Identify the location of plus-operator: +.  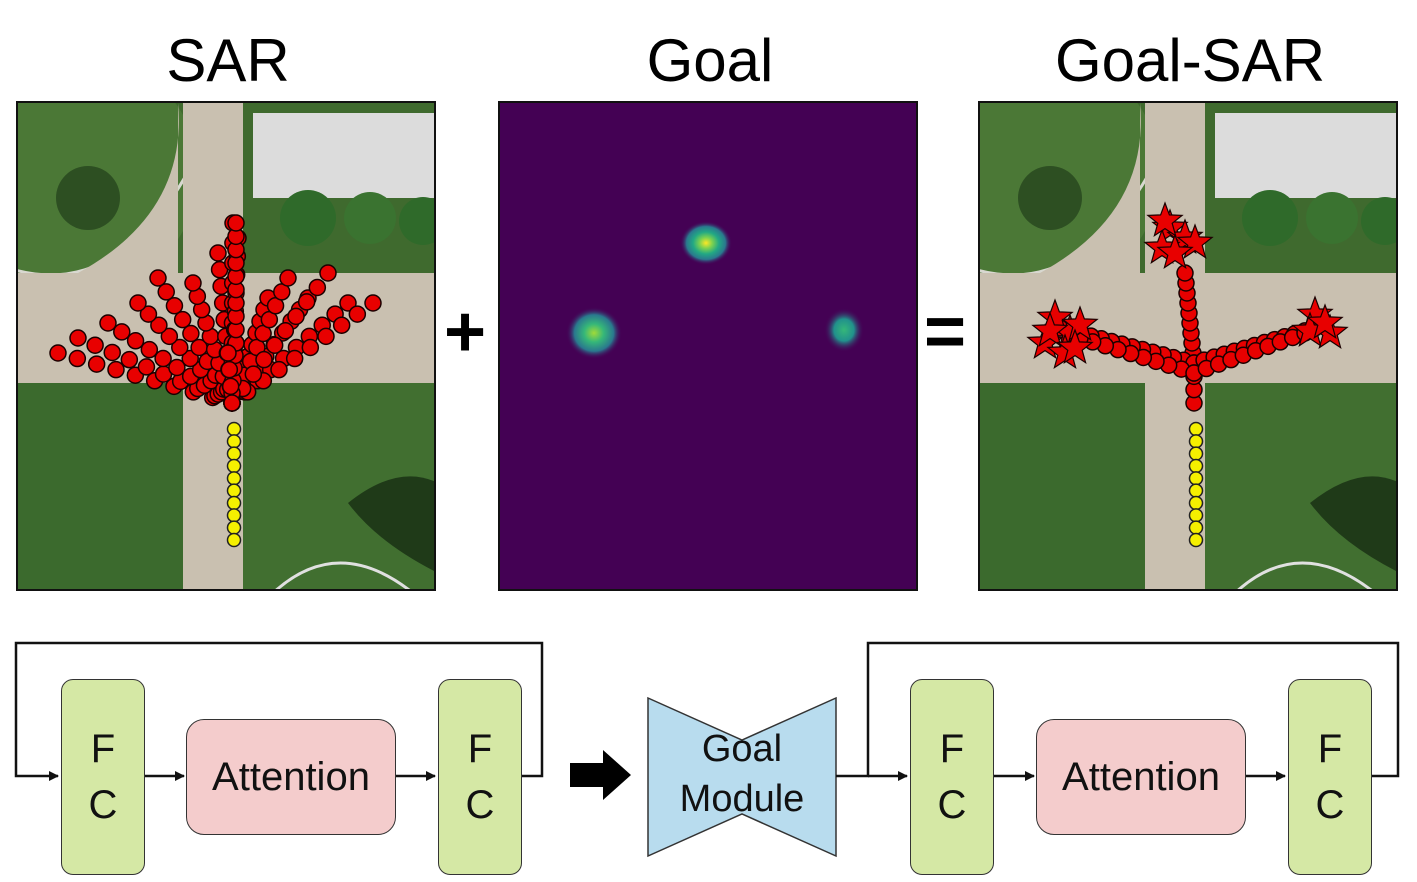
(465, 332).